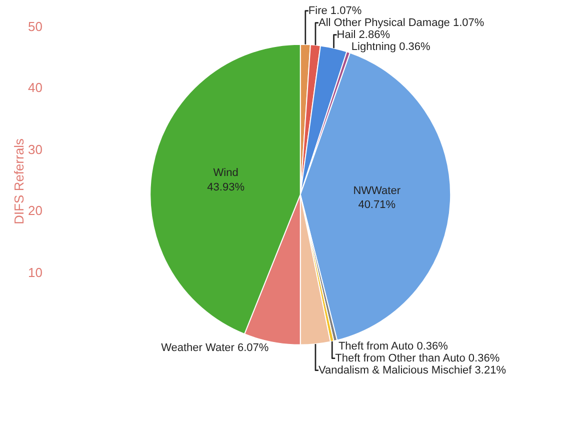  What do you see at coordinates (35, 26) in the screenshot?
I see `text: 50` at bounding box center [35, 26].